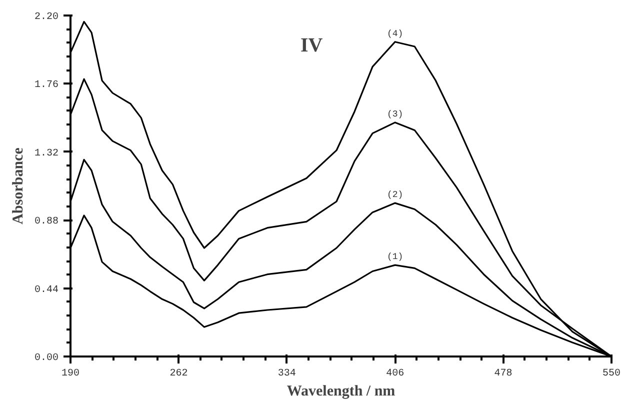 The height and width of the screenshot is (406, 631). I want to click on x-tick-label: 406, so click(395, 374).